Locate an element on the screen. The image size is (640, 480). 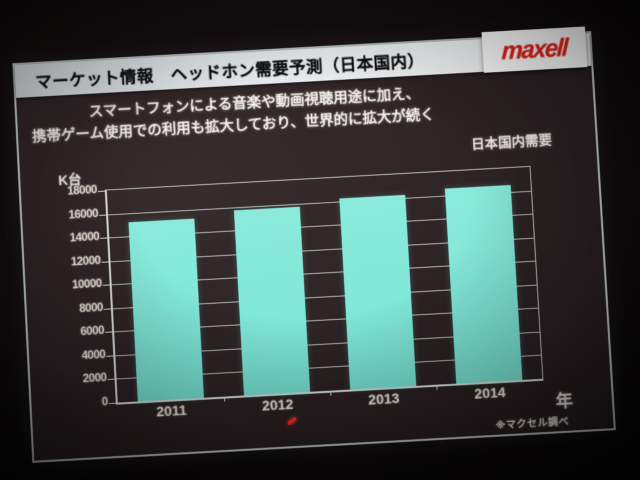
bar-2012 is located at coordinates (272, 301).